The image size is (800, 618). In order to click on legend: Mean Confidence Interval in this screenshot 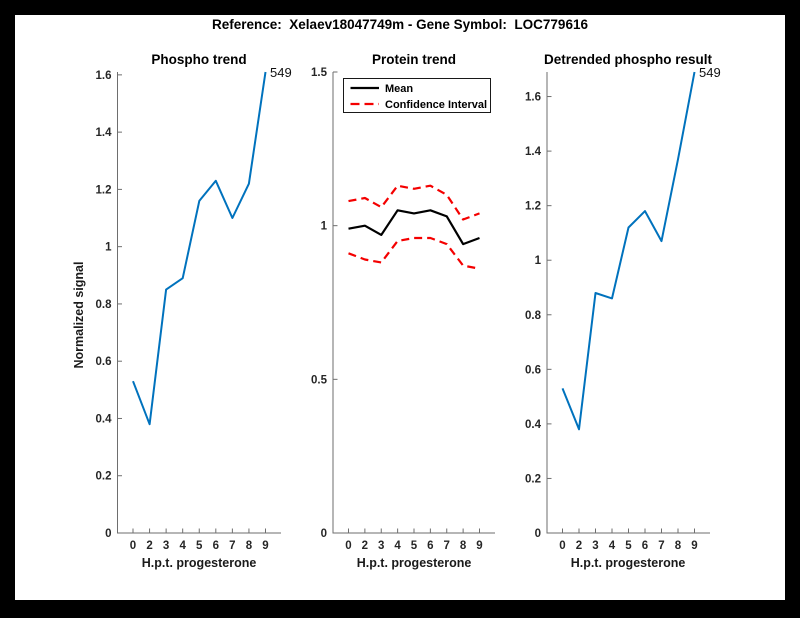, I will do `click(417, 95)`.